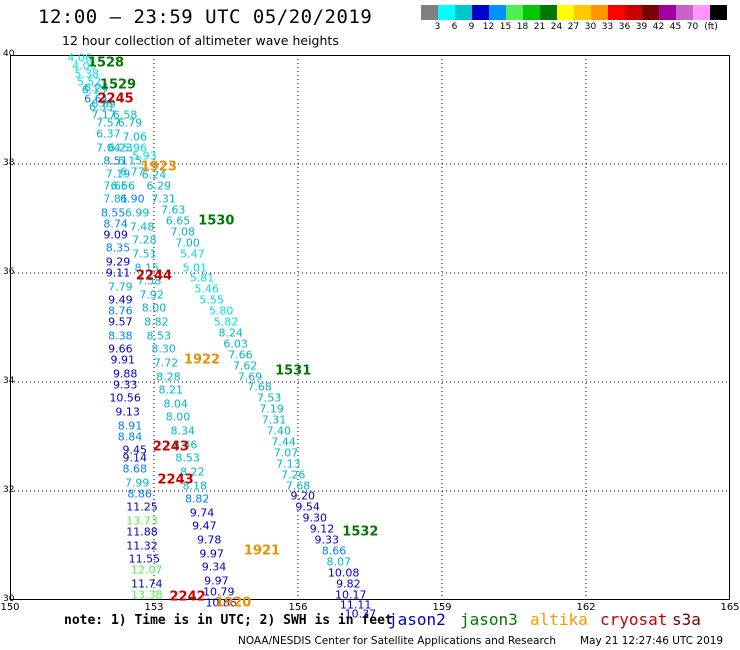 The height and width of the screenshot is (650, 740). What do you see at coordinates (171, 390) in the screenshot?
I see `wave-height-value: 8.21` at bounding box center [171, 390].